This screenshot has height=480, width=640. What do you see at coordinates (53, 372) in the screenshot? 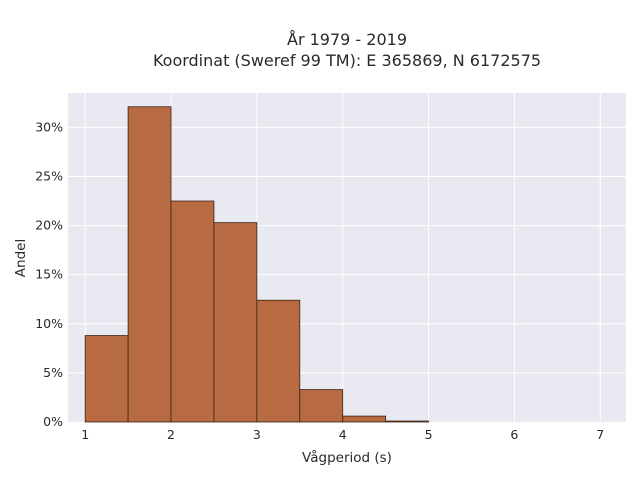
I see `y-tick-label: 5%` at bounding box center [53, 372].